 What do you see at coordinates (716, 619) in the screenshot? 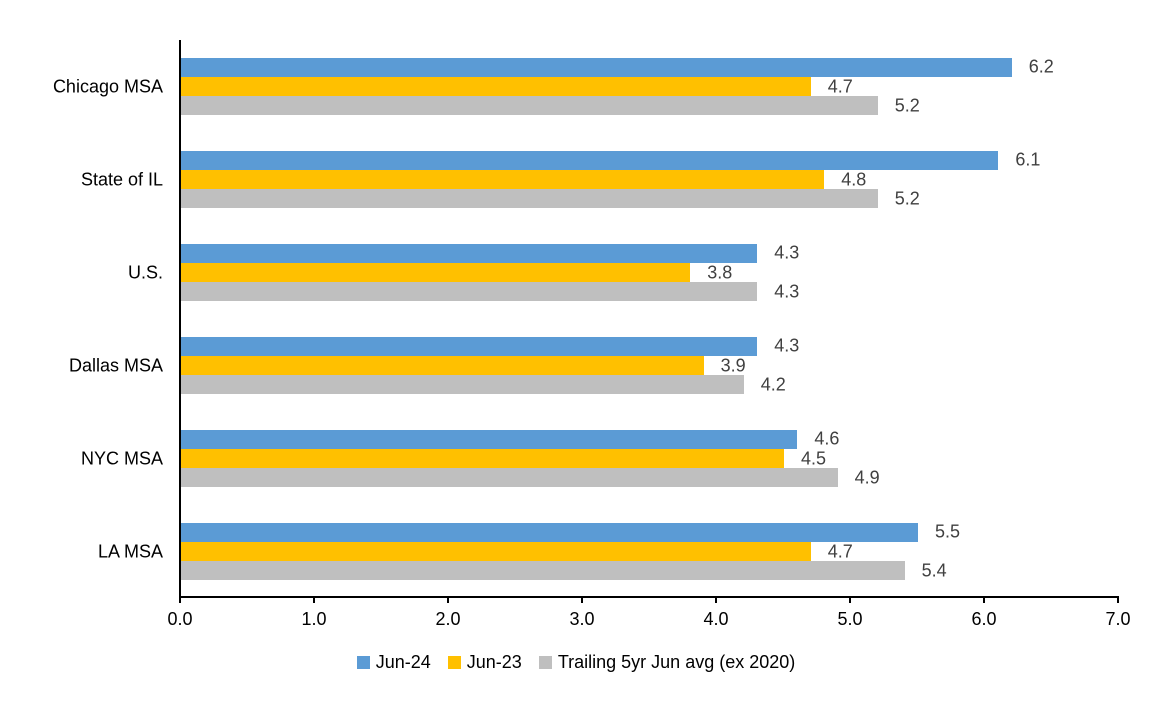
I see `x-axis-tick-label: 4.0` at bounding box center [716, 619].